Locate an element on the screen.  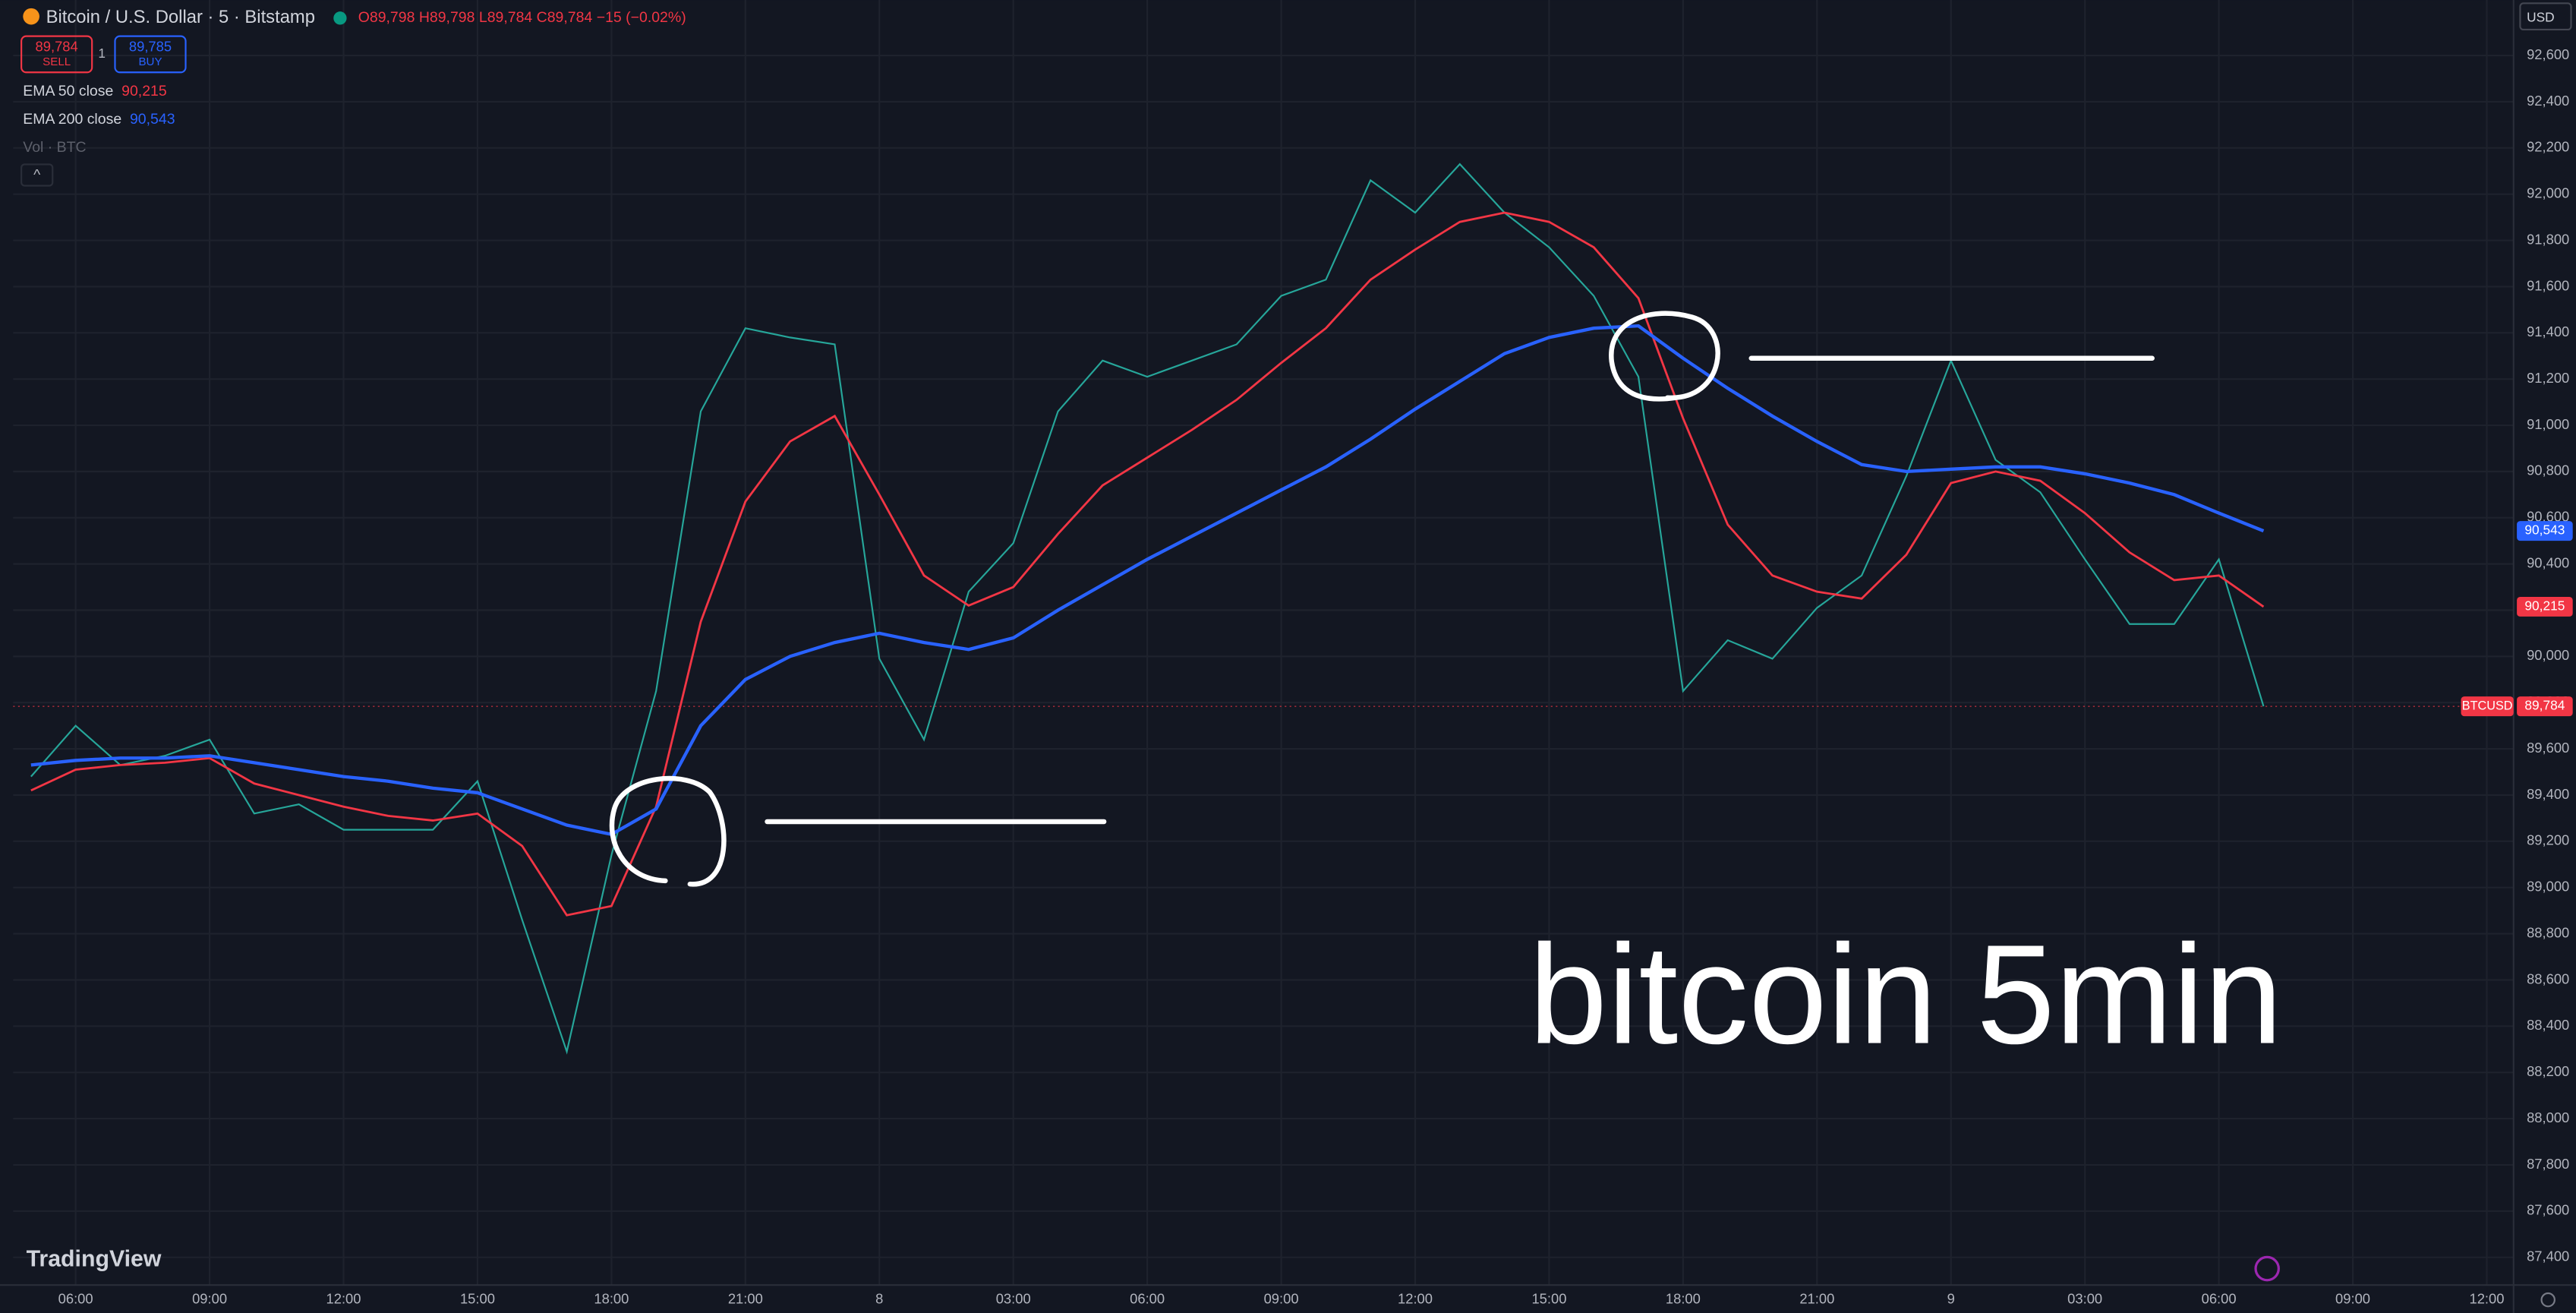
y-tick-label: 92,600 is located at coordinates (2548, 54).